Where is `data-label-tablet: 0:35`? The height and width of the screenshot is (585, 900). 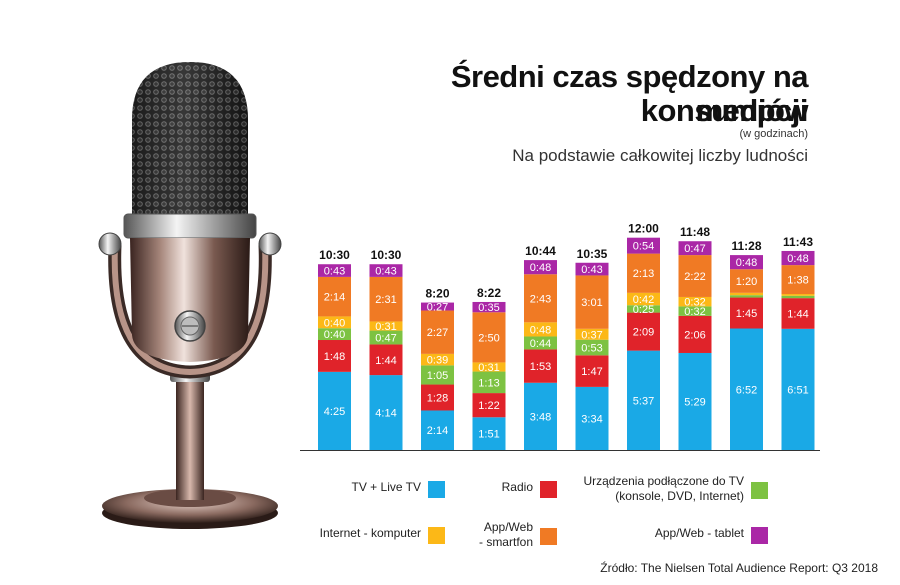 data-label-tablet: 0:35 is located at coordinates (488, 308).